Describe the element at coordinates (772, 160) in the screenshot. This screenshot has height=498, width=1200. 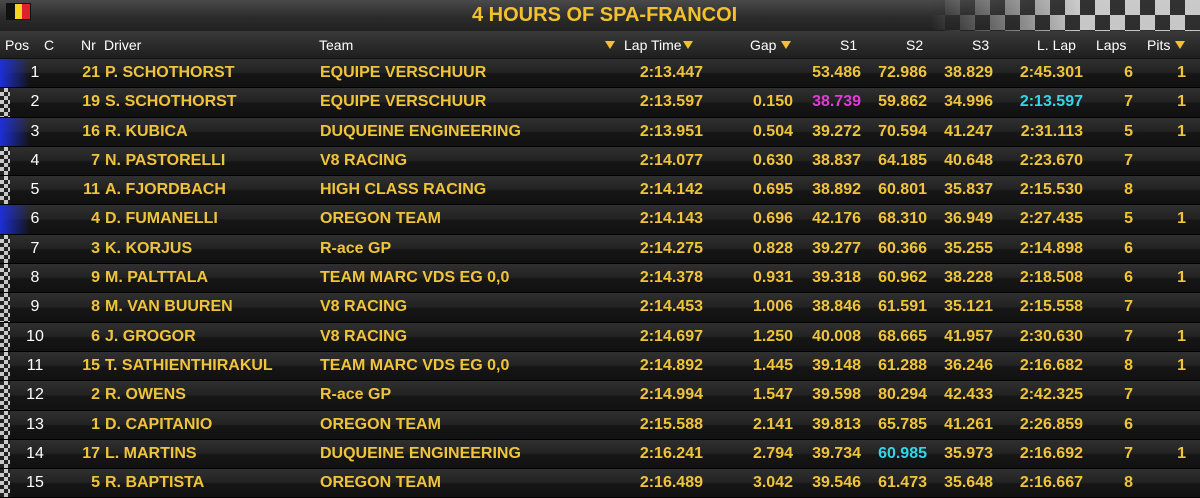
I see `gap: 0.630` at that location.